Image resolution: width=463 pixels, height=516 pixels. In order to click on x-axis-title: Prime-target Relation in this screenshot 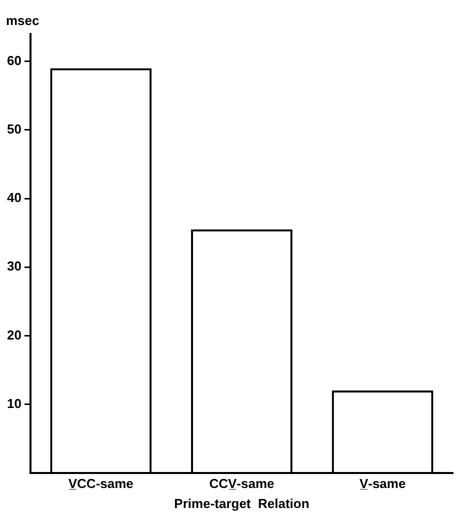, I will do `click(242, 503)`.